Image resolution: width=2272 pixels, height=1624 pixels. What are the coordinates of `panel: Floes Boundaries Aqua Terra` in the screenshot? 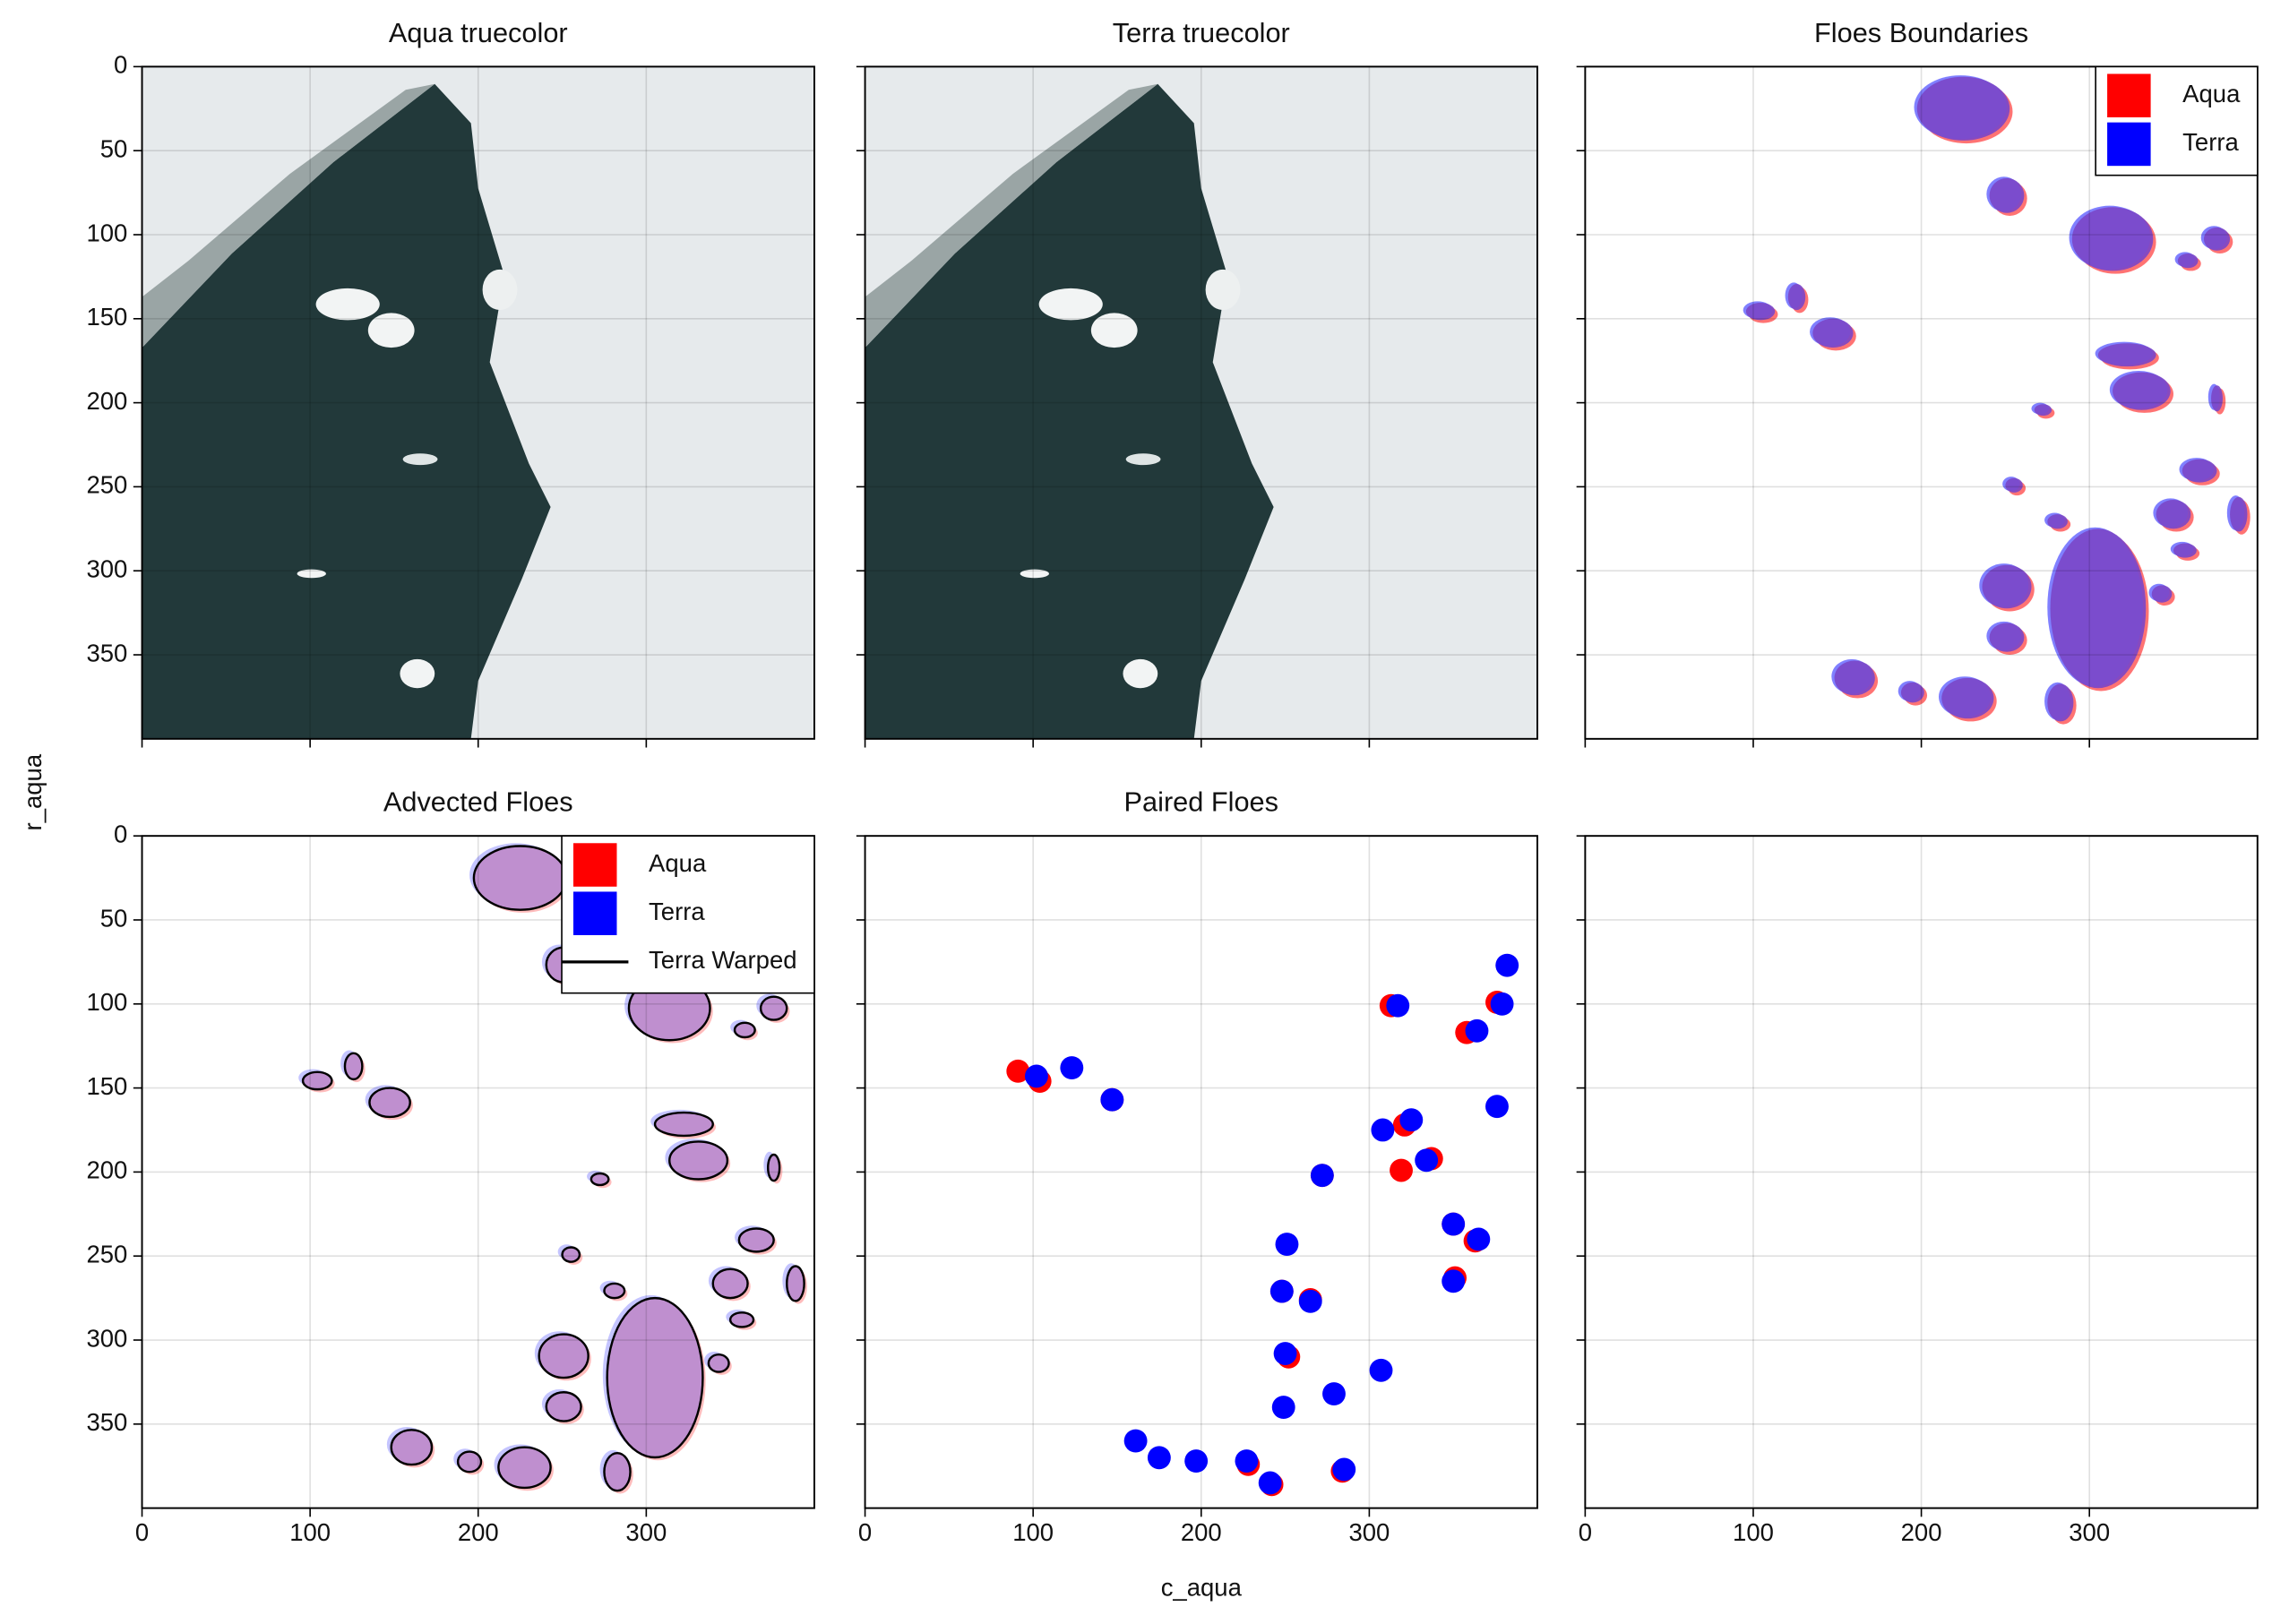 It's located at (1917, 382).